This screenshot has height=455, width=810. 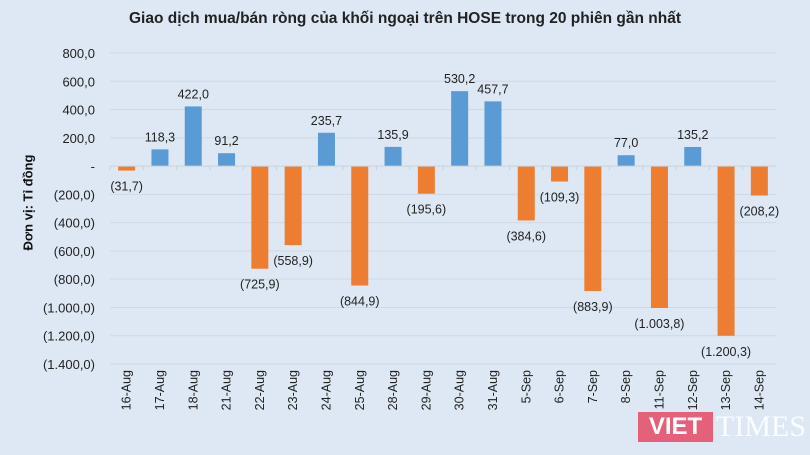 What do you see at coordinates (761, 426) in the screenshot?
I see `watermark-times: TIMES` at bounding box center [761, 426].